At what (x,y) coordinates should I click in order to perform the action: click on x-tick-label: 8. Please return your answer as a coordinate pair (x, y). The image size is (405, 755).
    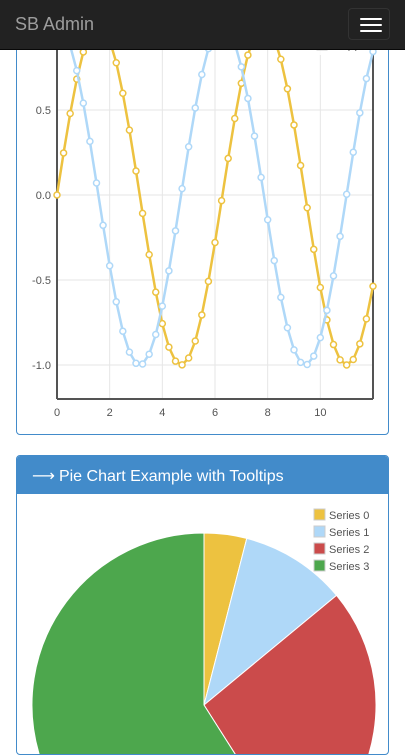
    Looking at the image, I should click on (268, 413).